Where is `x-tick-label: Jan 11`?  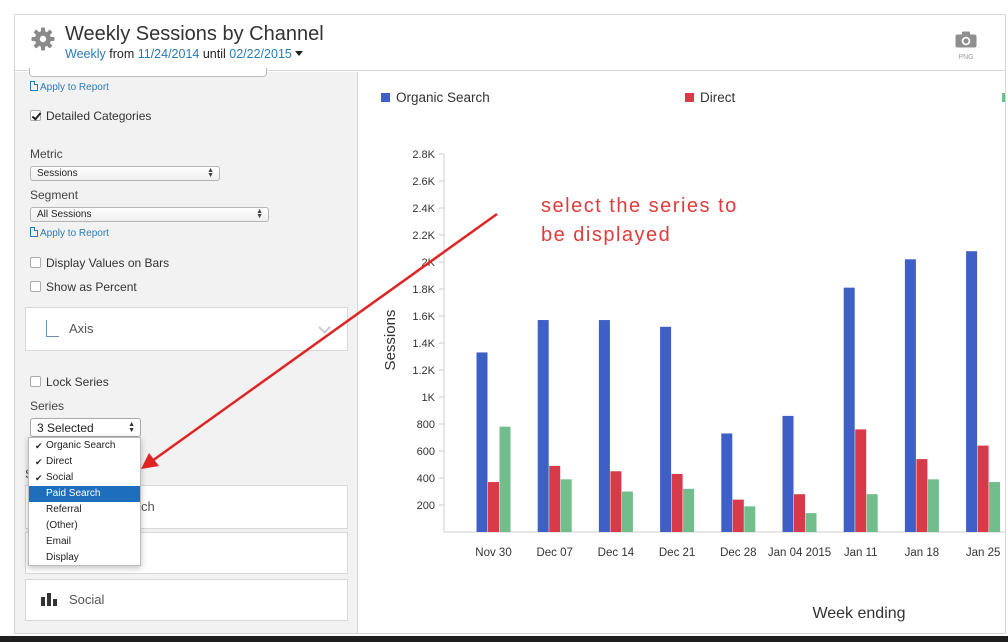 x-tick-label: Jan 11 is located at coordinates (861, 553).